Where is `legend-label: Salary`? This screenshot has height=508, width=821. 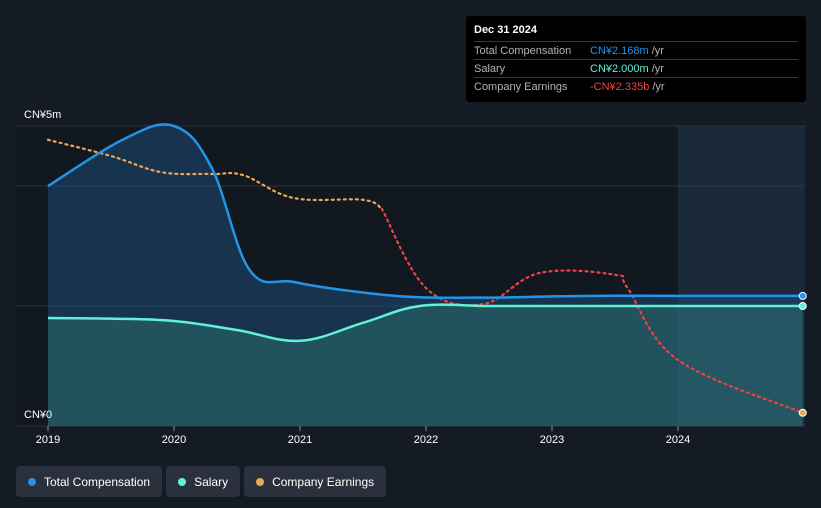
legend-label: Salary is located at coordinates (211, 481).